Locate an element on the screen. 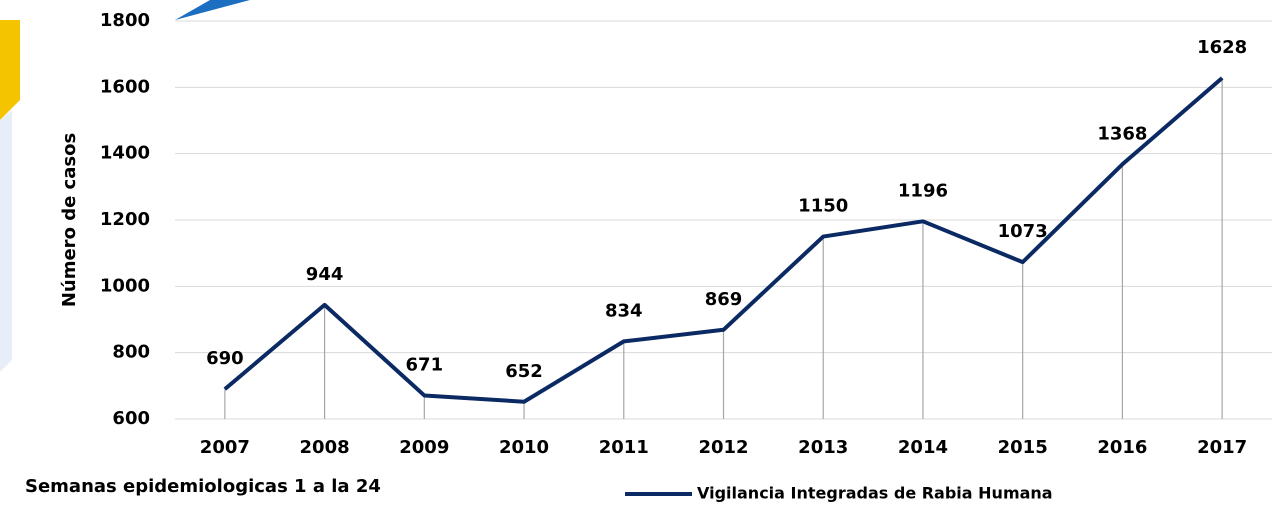  x-tick-label: 2013 is located at coordinates (823, 447).